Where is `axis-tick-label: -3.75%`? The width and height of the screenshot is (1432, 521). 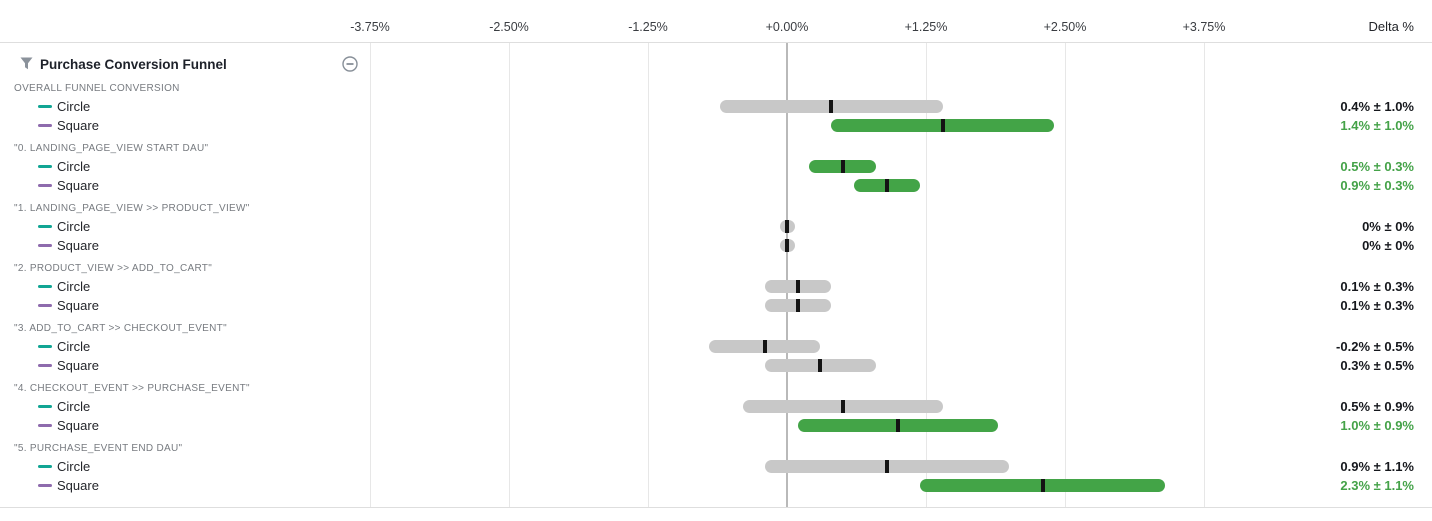 axis-tick-label: -3.75% is located at coordinates (370, 27).